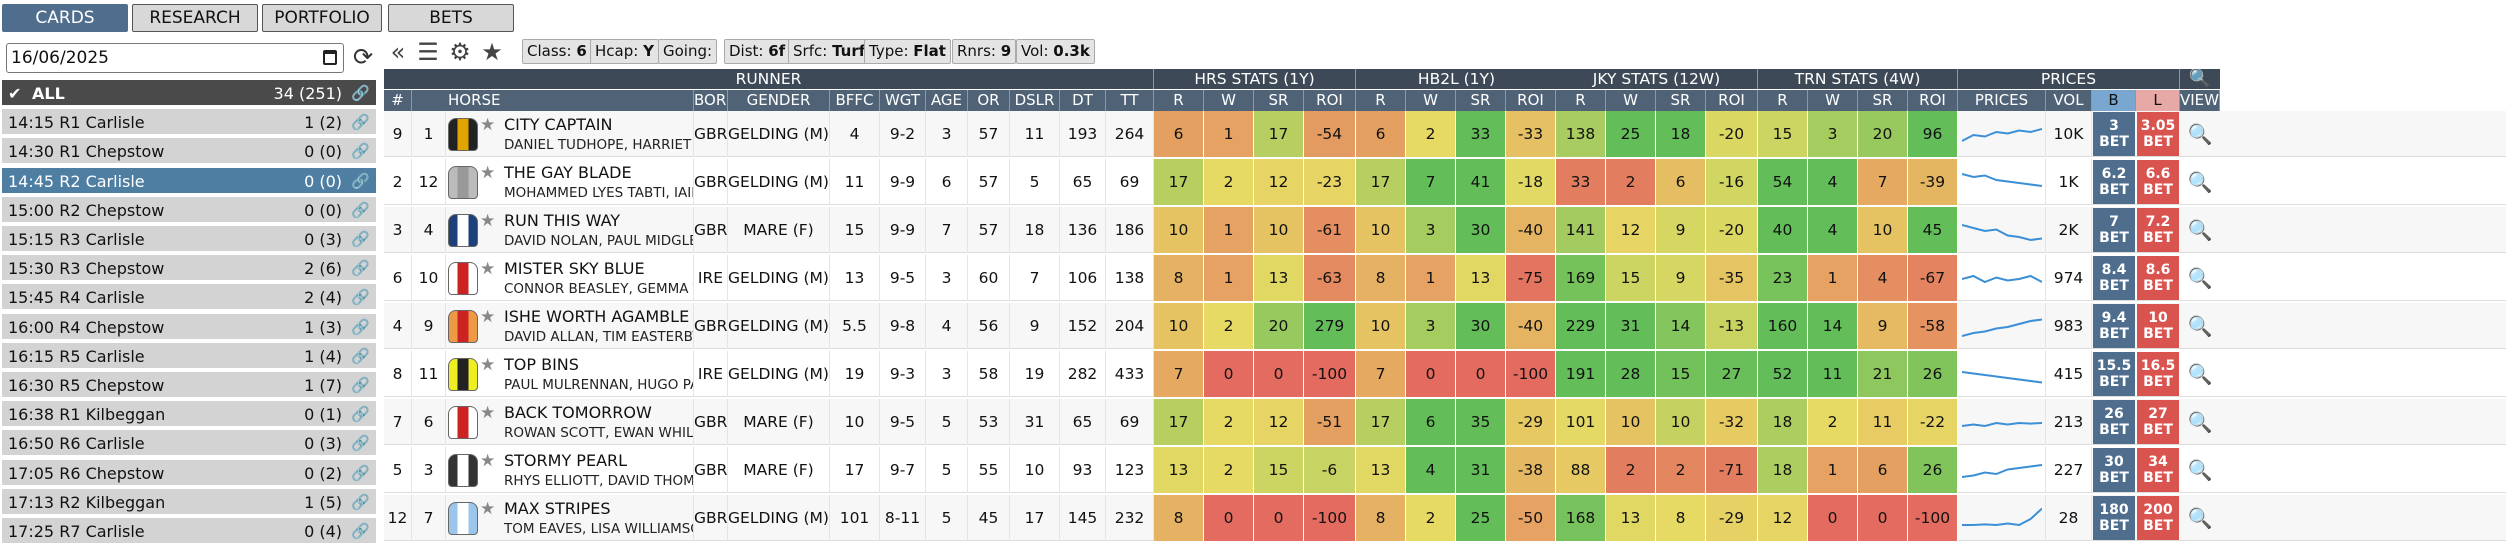  I want to click on col-header-tt: TT, so click(1130, 100).